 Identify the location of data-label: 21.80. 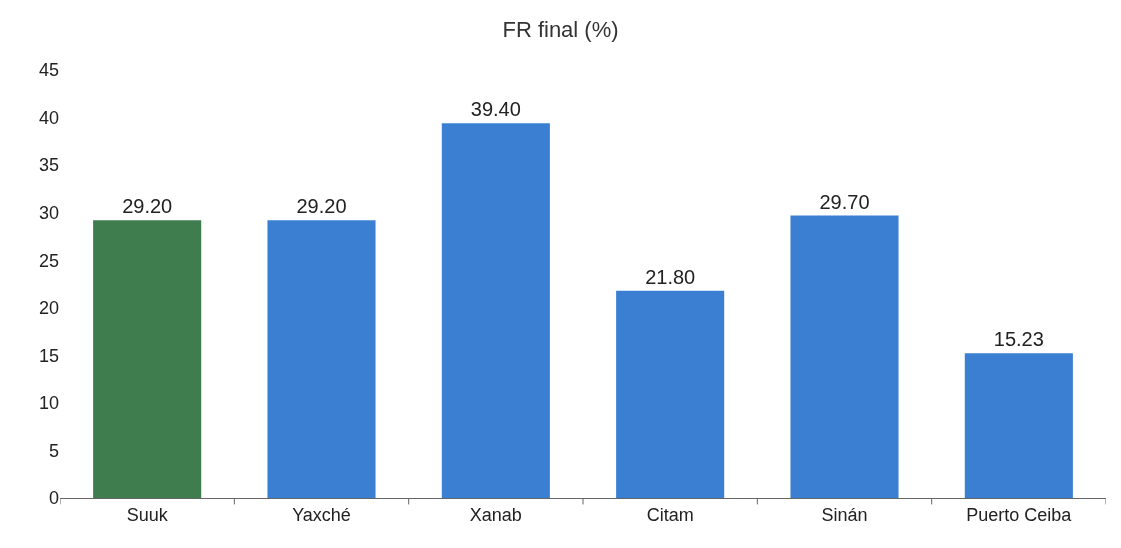
(670, 276).